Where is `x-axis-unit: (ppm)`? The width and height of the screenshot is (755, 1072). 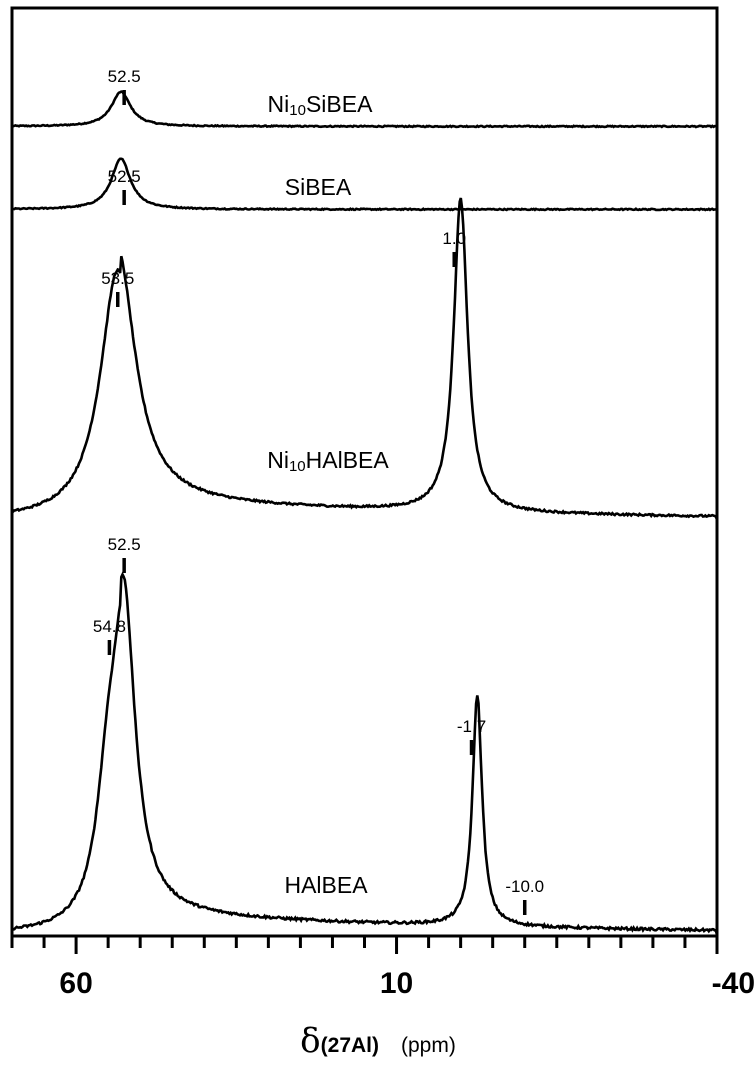 x-axis-unit: (ppm) is located at coordinates (428, 1045).